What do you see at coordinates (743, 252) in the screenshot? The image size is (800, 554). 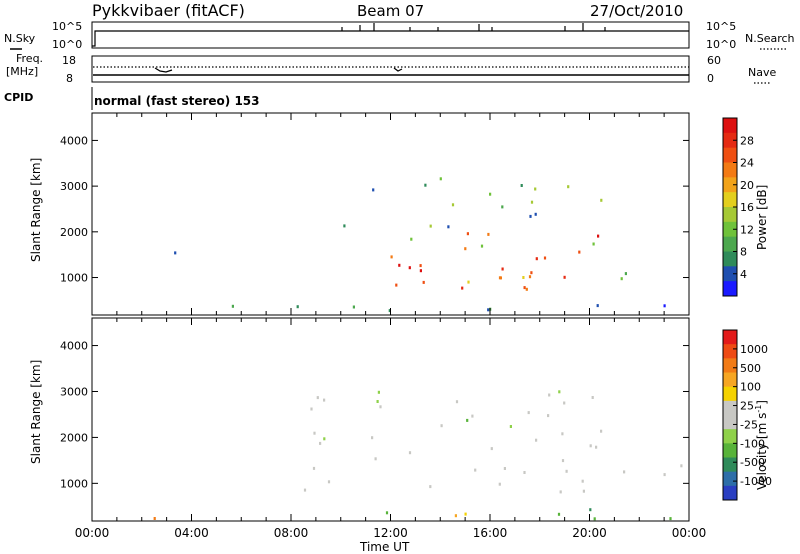 I see `power-colorbar-tick-label: 8` at bounding box center [743, 252].